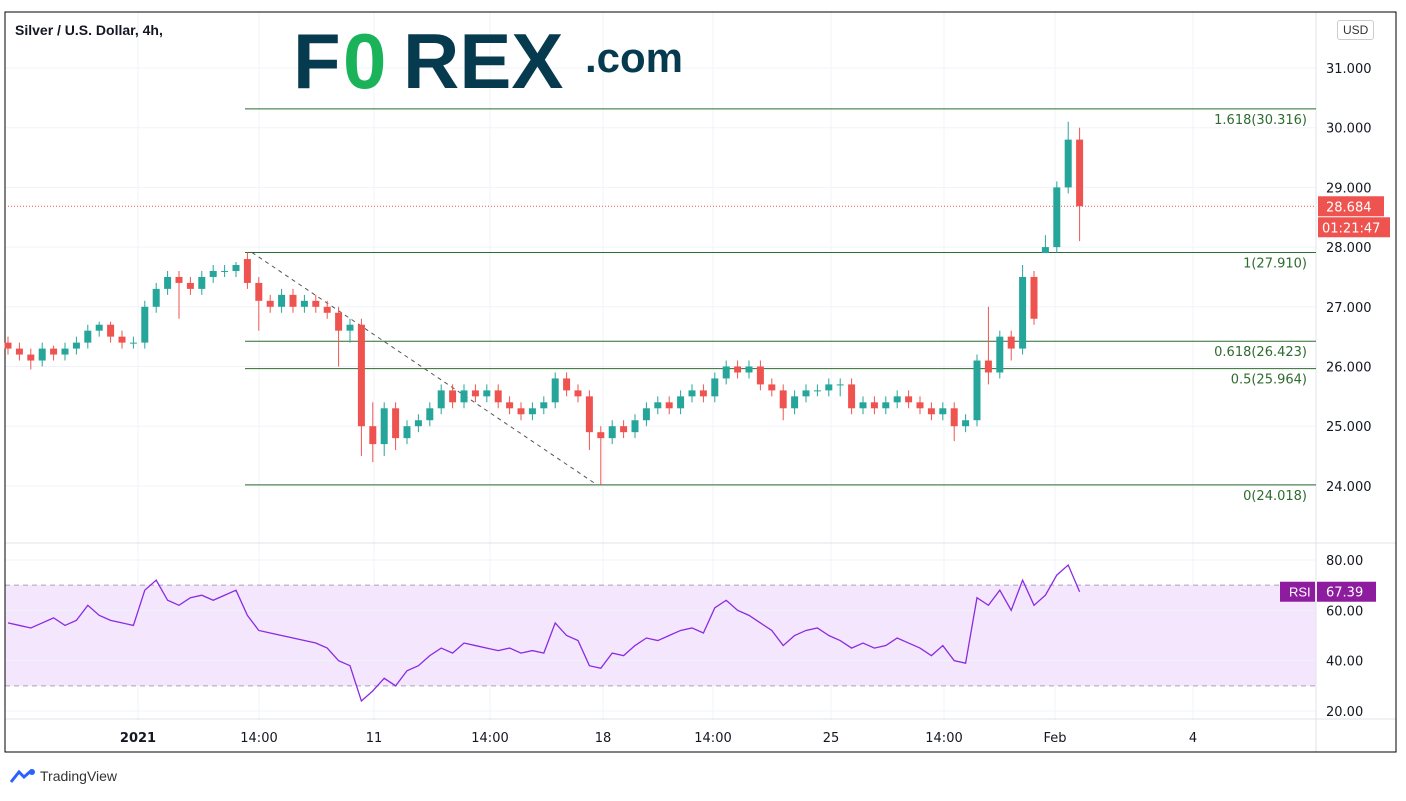 The width and height of the screenshot is (1406, 801). I want to click on trend-line, so click(424, 369).